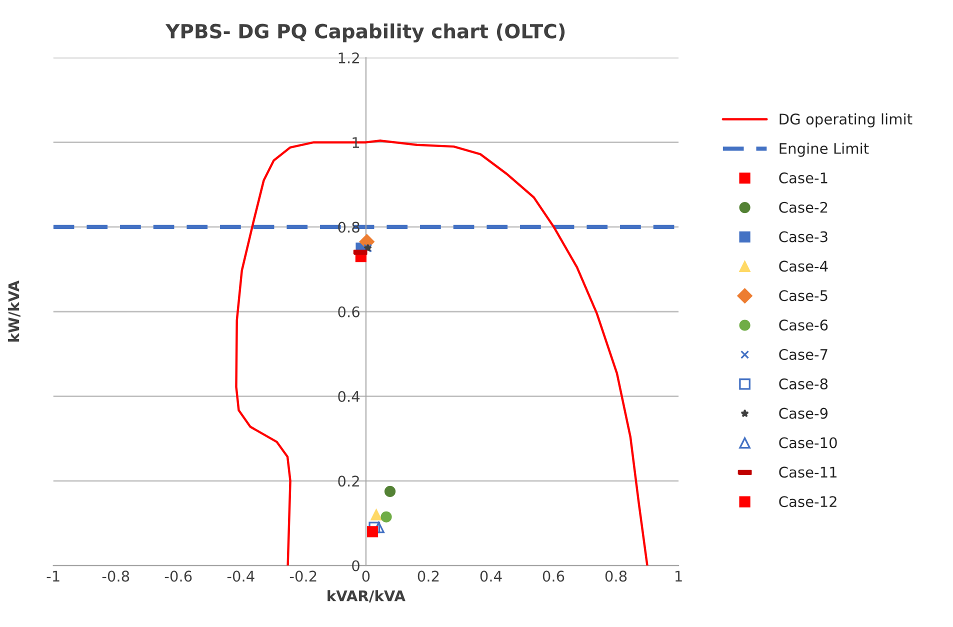 This screenshot has height=627, width=953. I want to click on x-axis-title: kVAR/kVA, so click(367, 596).